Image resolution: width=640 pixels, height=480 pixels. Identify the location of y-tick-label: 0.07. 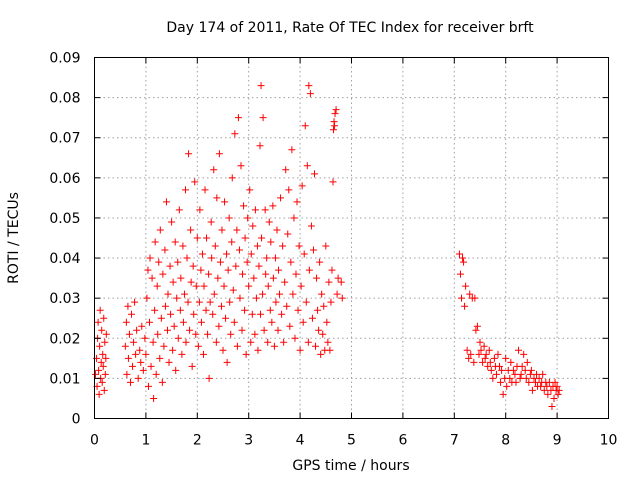
(64, 139).